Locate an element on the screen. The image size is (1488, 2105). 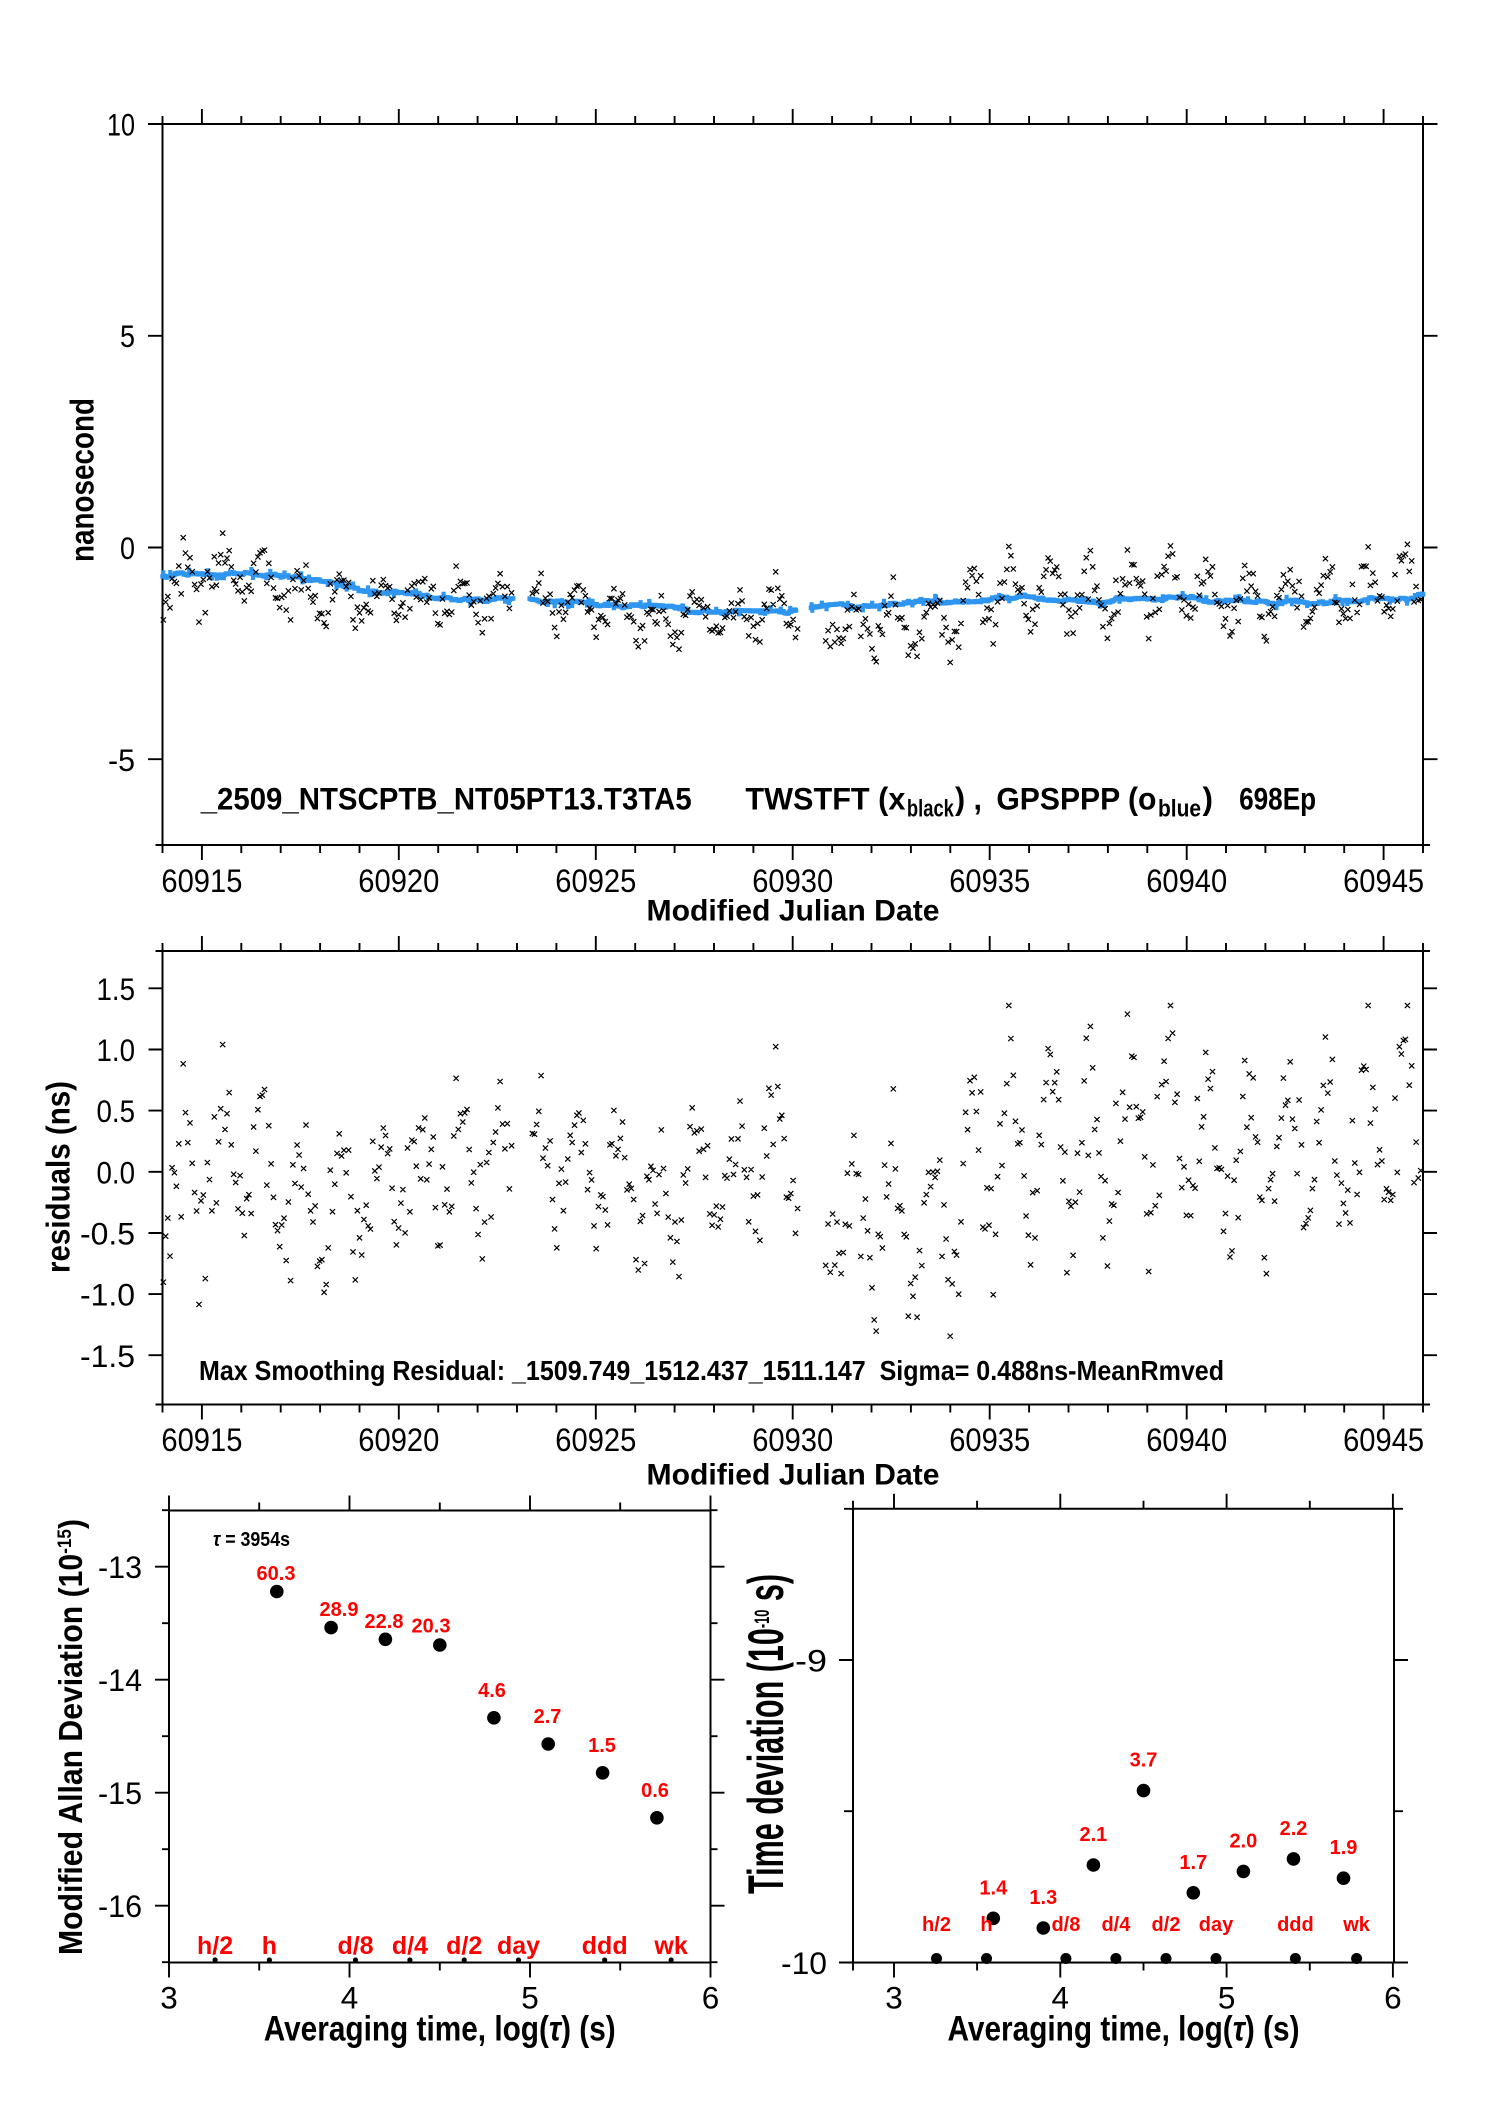
svg-text: 698Ep is located at coordinates (1277, 799).